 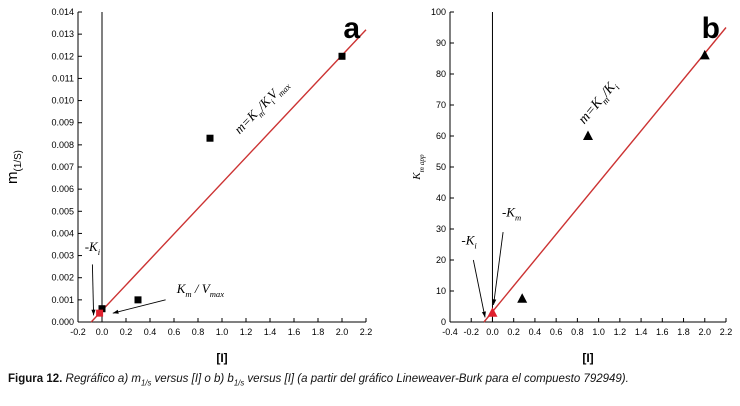 What do you see at coordinates (62, 300) in the screenshot?
I see `svg-text: 0.001` at bounding box center [62, 300].